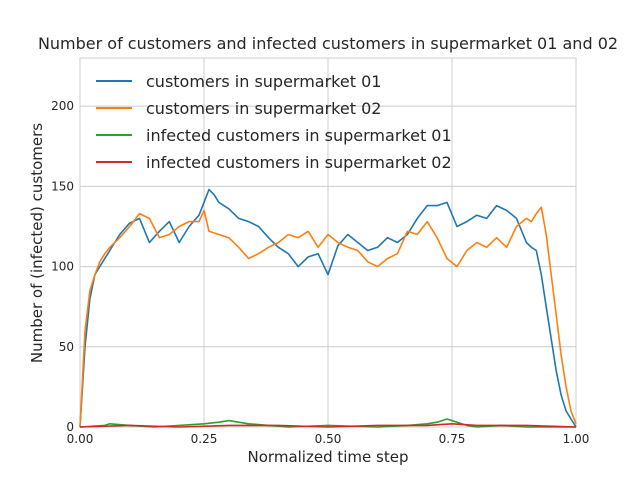 The width and height of the screenshot is (640, 480). Describe the element at coordinates (328, 439) in the screenshot. I see `x-tick-label: 0.50` at that location.